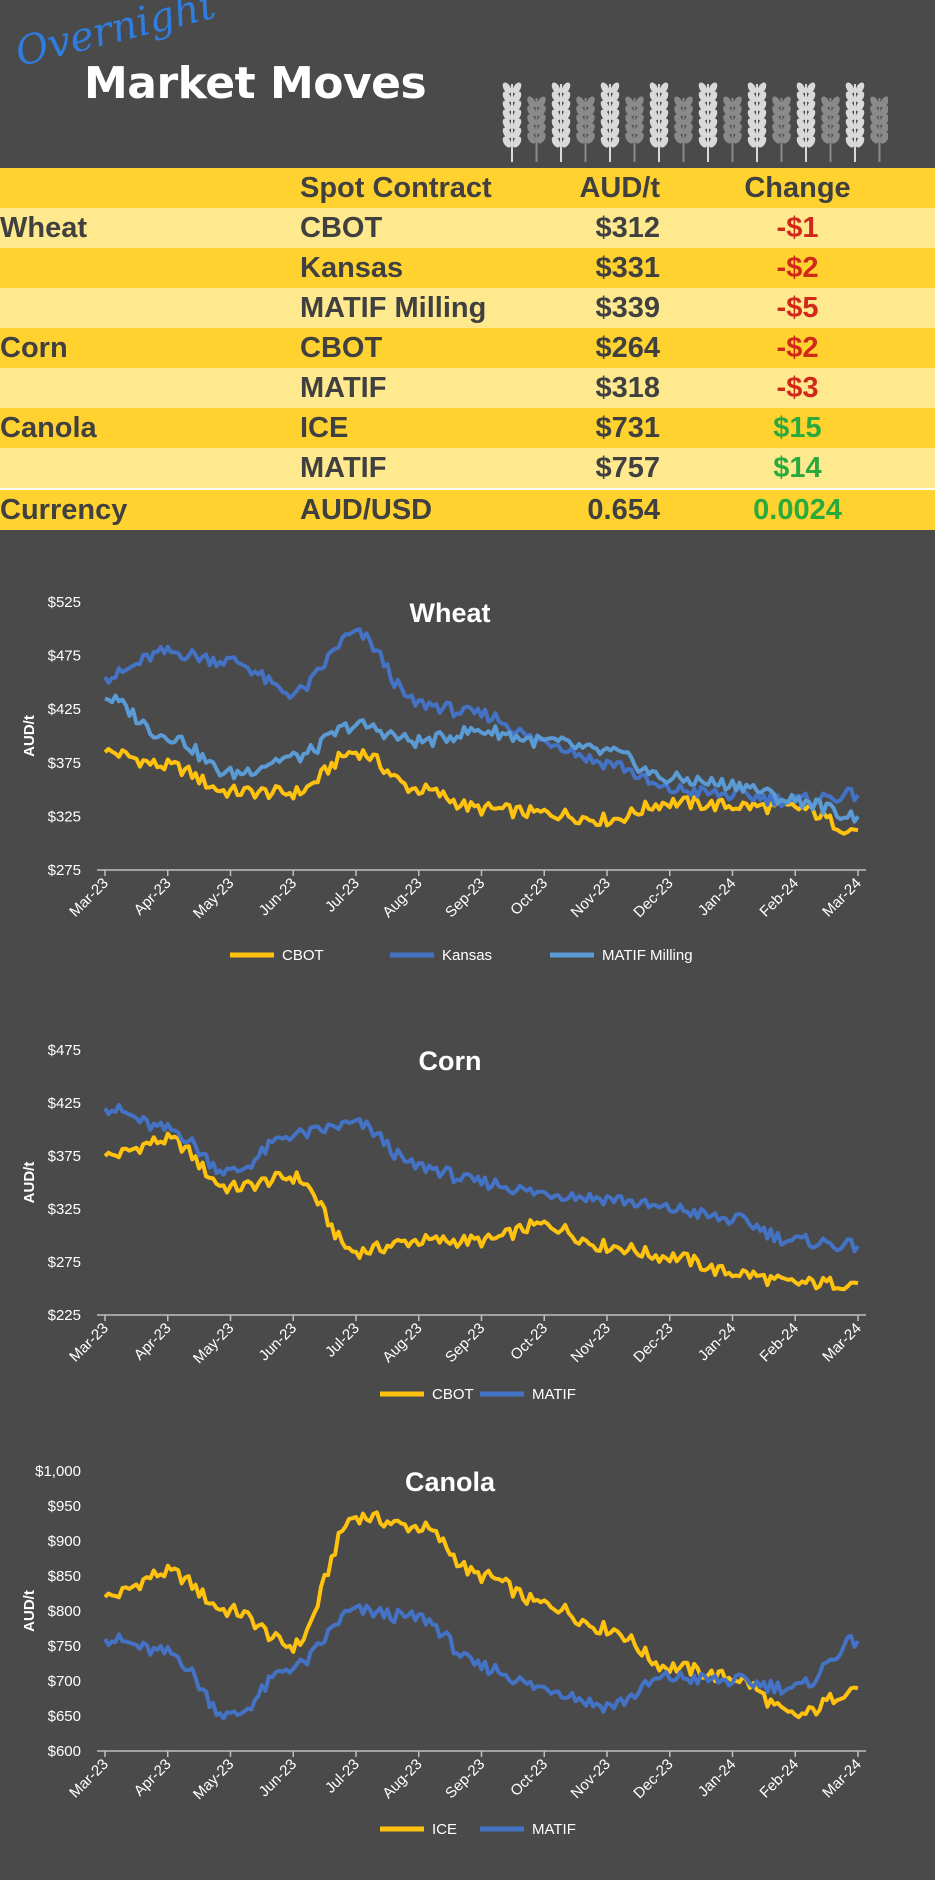 Image resolution: width=935 pixels, height=1880 pixels. I want to click on table-header-row: Spot Contract AUD/t Change, so click(467, 188).